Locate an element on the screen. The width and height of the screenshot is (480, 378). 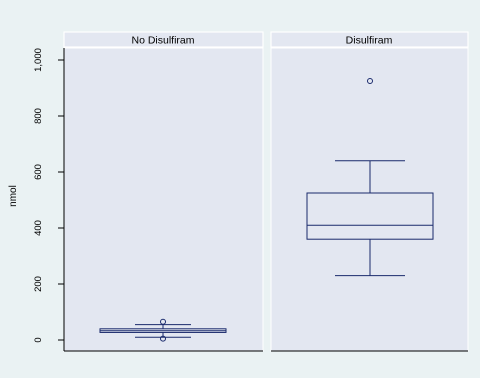
y-tick-label: 400 is located at coordinates (38, 228).